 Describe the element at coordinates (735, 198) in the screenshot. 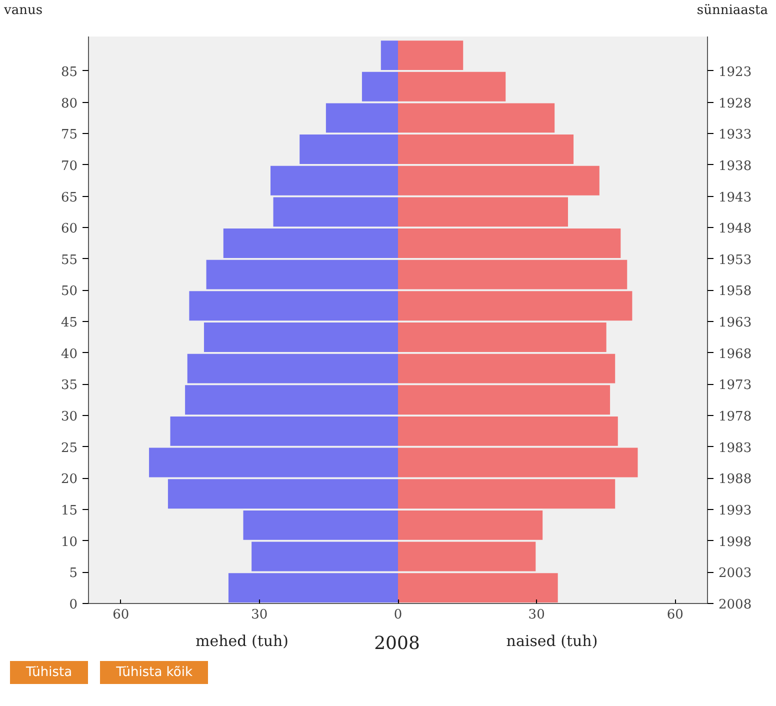

I see `y2-tick-label: 1943` at that location.